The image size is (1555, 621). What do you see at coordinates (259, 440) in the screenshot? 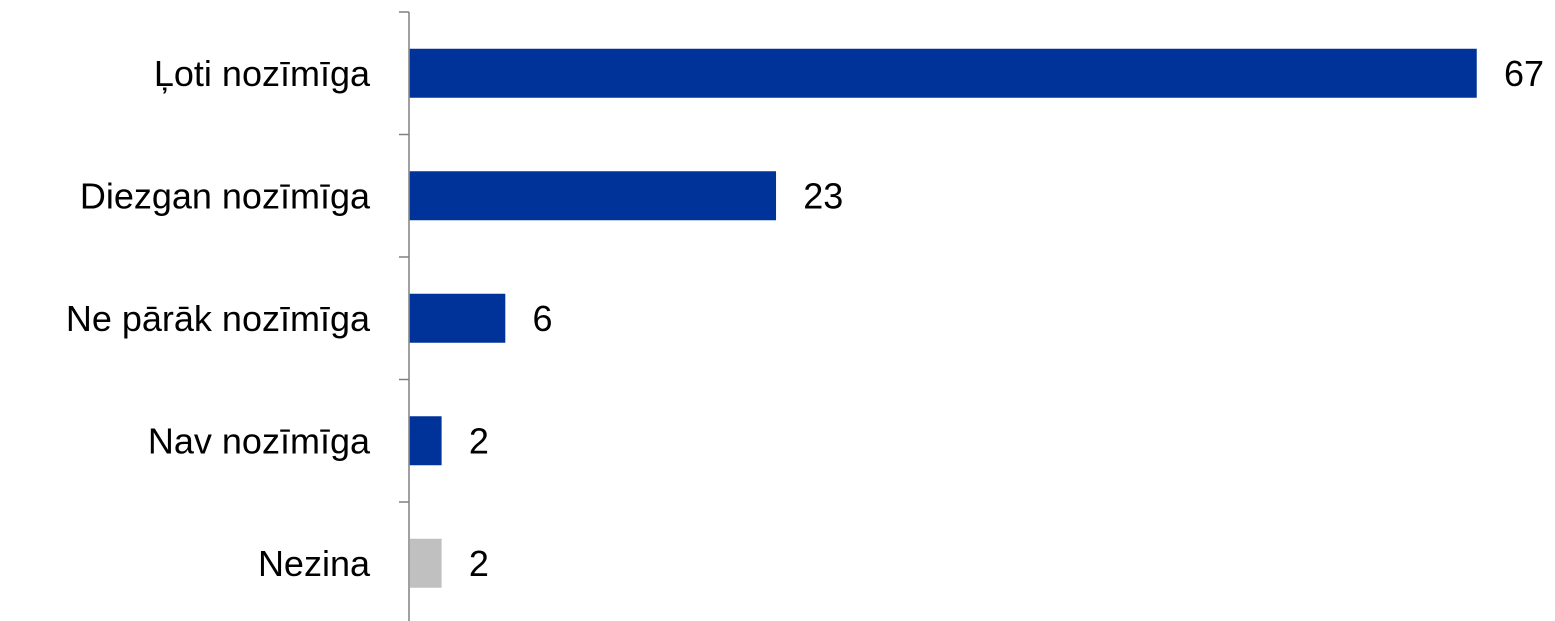
I see `category-label: Nav nozīmīga` at bounding box center [259, 440].